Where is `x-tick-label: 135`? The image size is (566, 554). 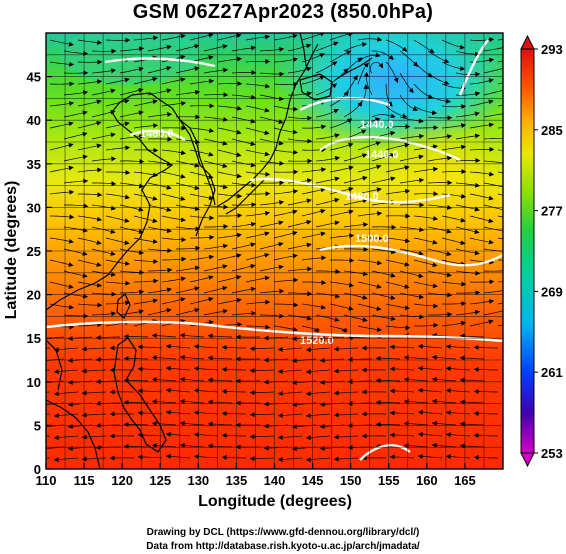 x-tick-label: 135 is located at coordinates (237, 480).